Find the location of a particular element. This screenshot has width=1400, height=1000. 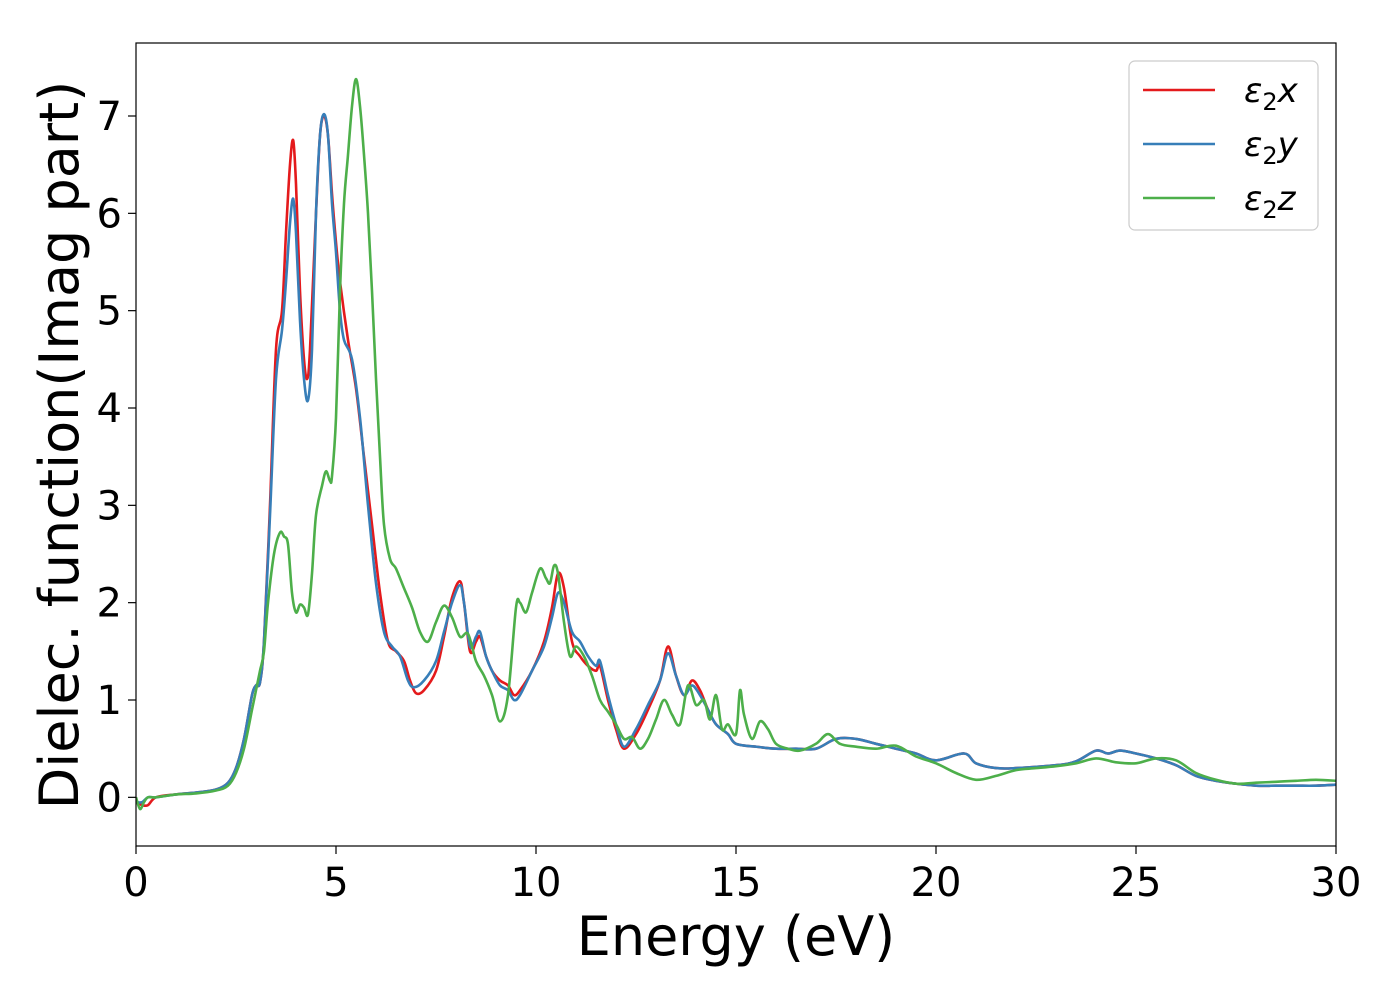

x-tick-label: 5 is located at coordinates (335, 883).